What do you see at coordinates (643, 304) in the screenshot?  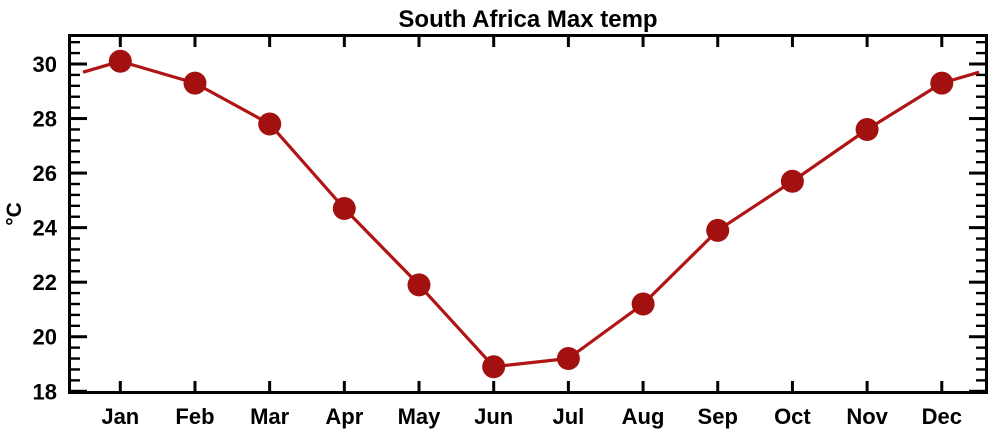 I see `data-point-aug` at bounding box center [643, 304].